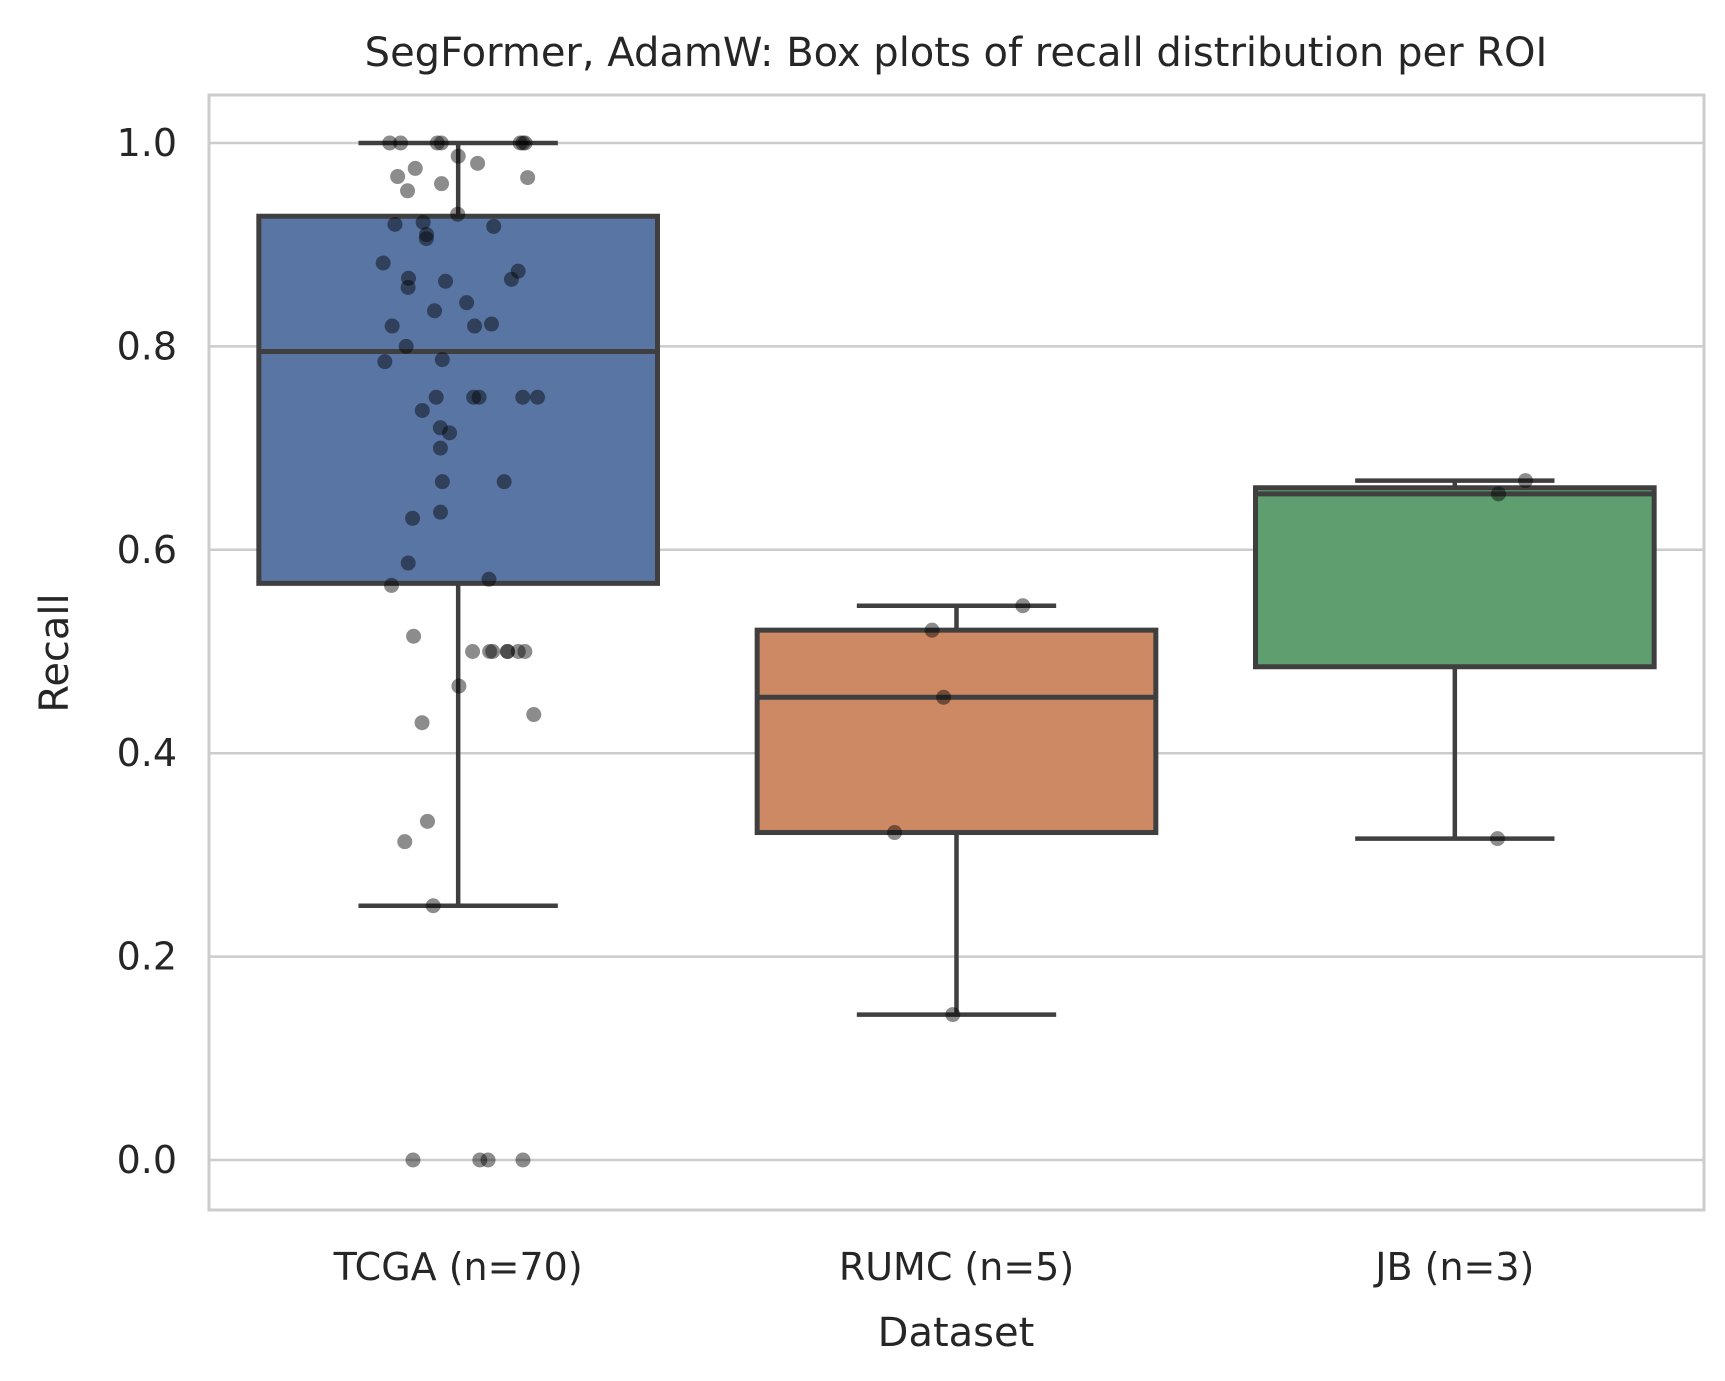 This screenshot has width=1725, height=1381. Describe the element at coordinates (458, 1267) in the screenshot. I see `x-tick-label: TCGA (n=70)` at that location.